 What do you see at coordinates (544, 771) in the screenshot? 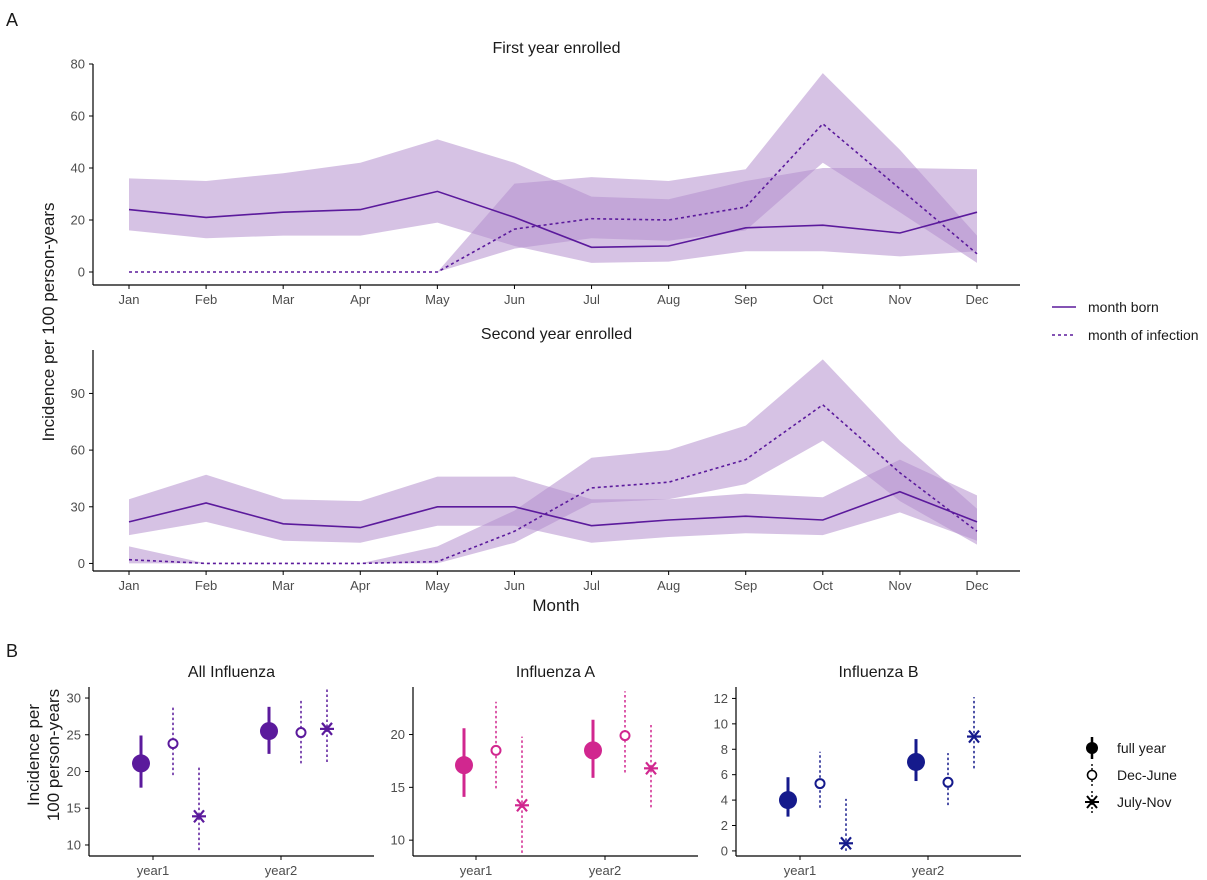
I see `point-chart-influenza-a: Influenza A 10 15 20 year1 year2` at bounding box center [544, 771].